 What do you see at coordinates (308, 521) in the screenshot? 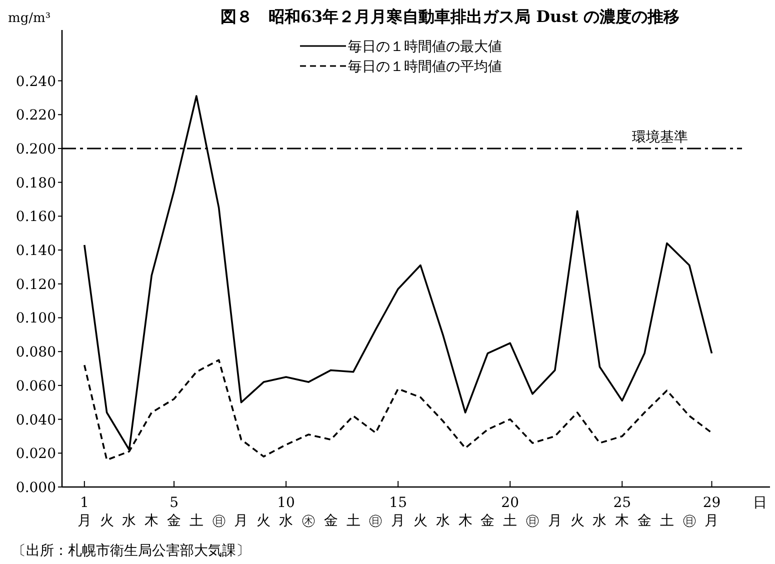
I see `x-tick-label: ㊍` at bounding box center [308, 521].